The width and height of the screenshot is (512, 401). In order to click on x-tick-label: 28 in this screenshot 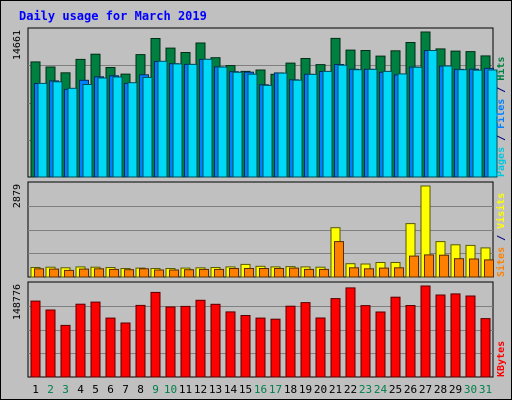, I will do `click(440, 389)`.